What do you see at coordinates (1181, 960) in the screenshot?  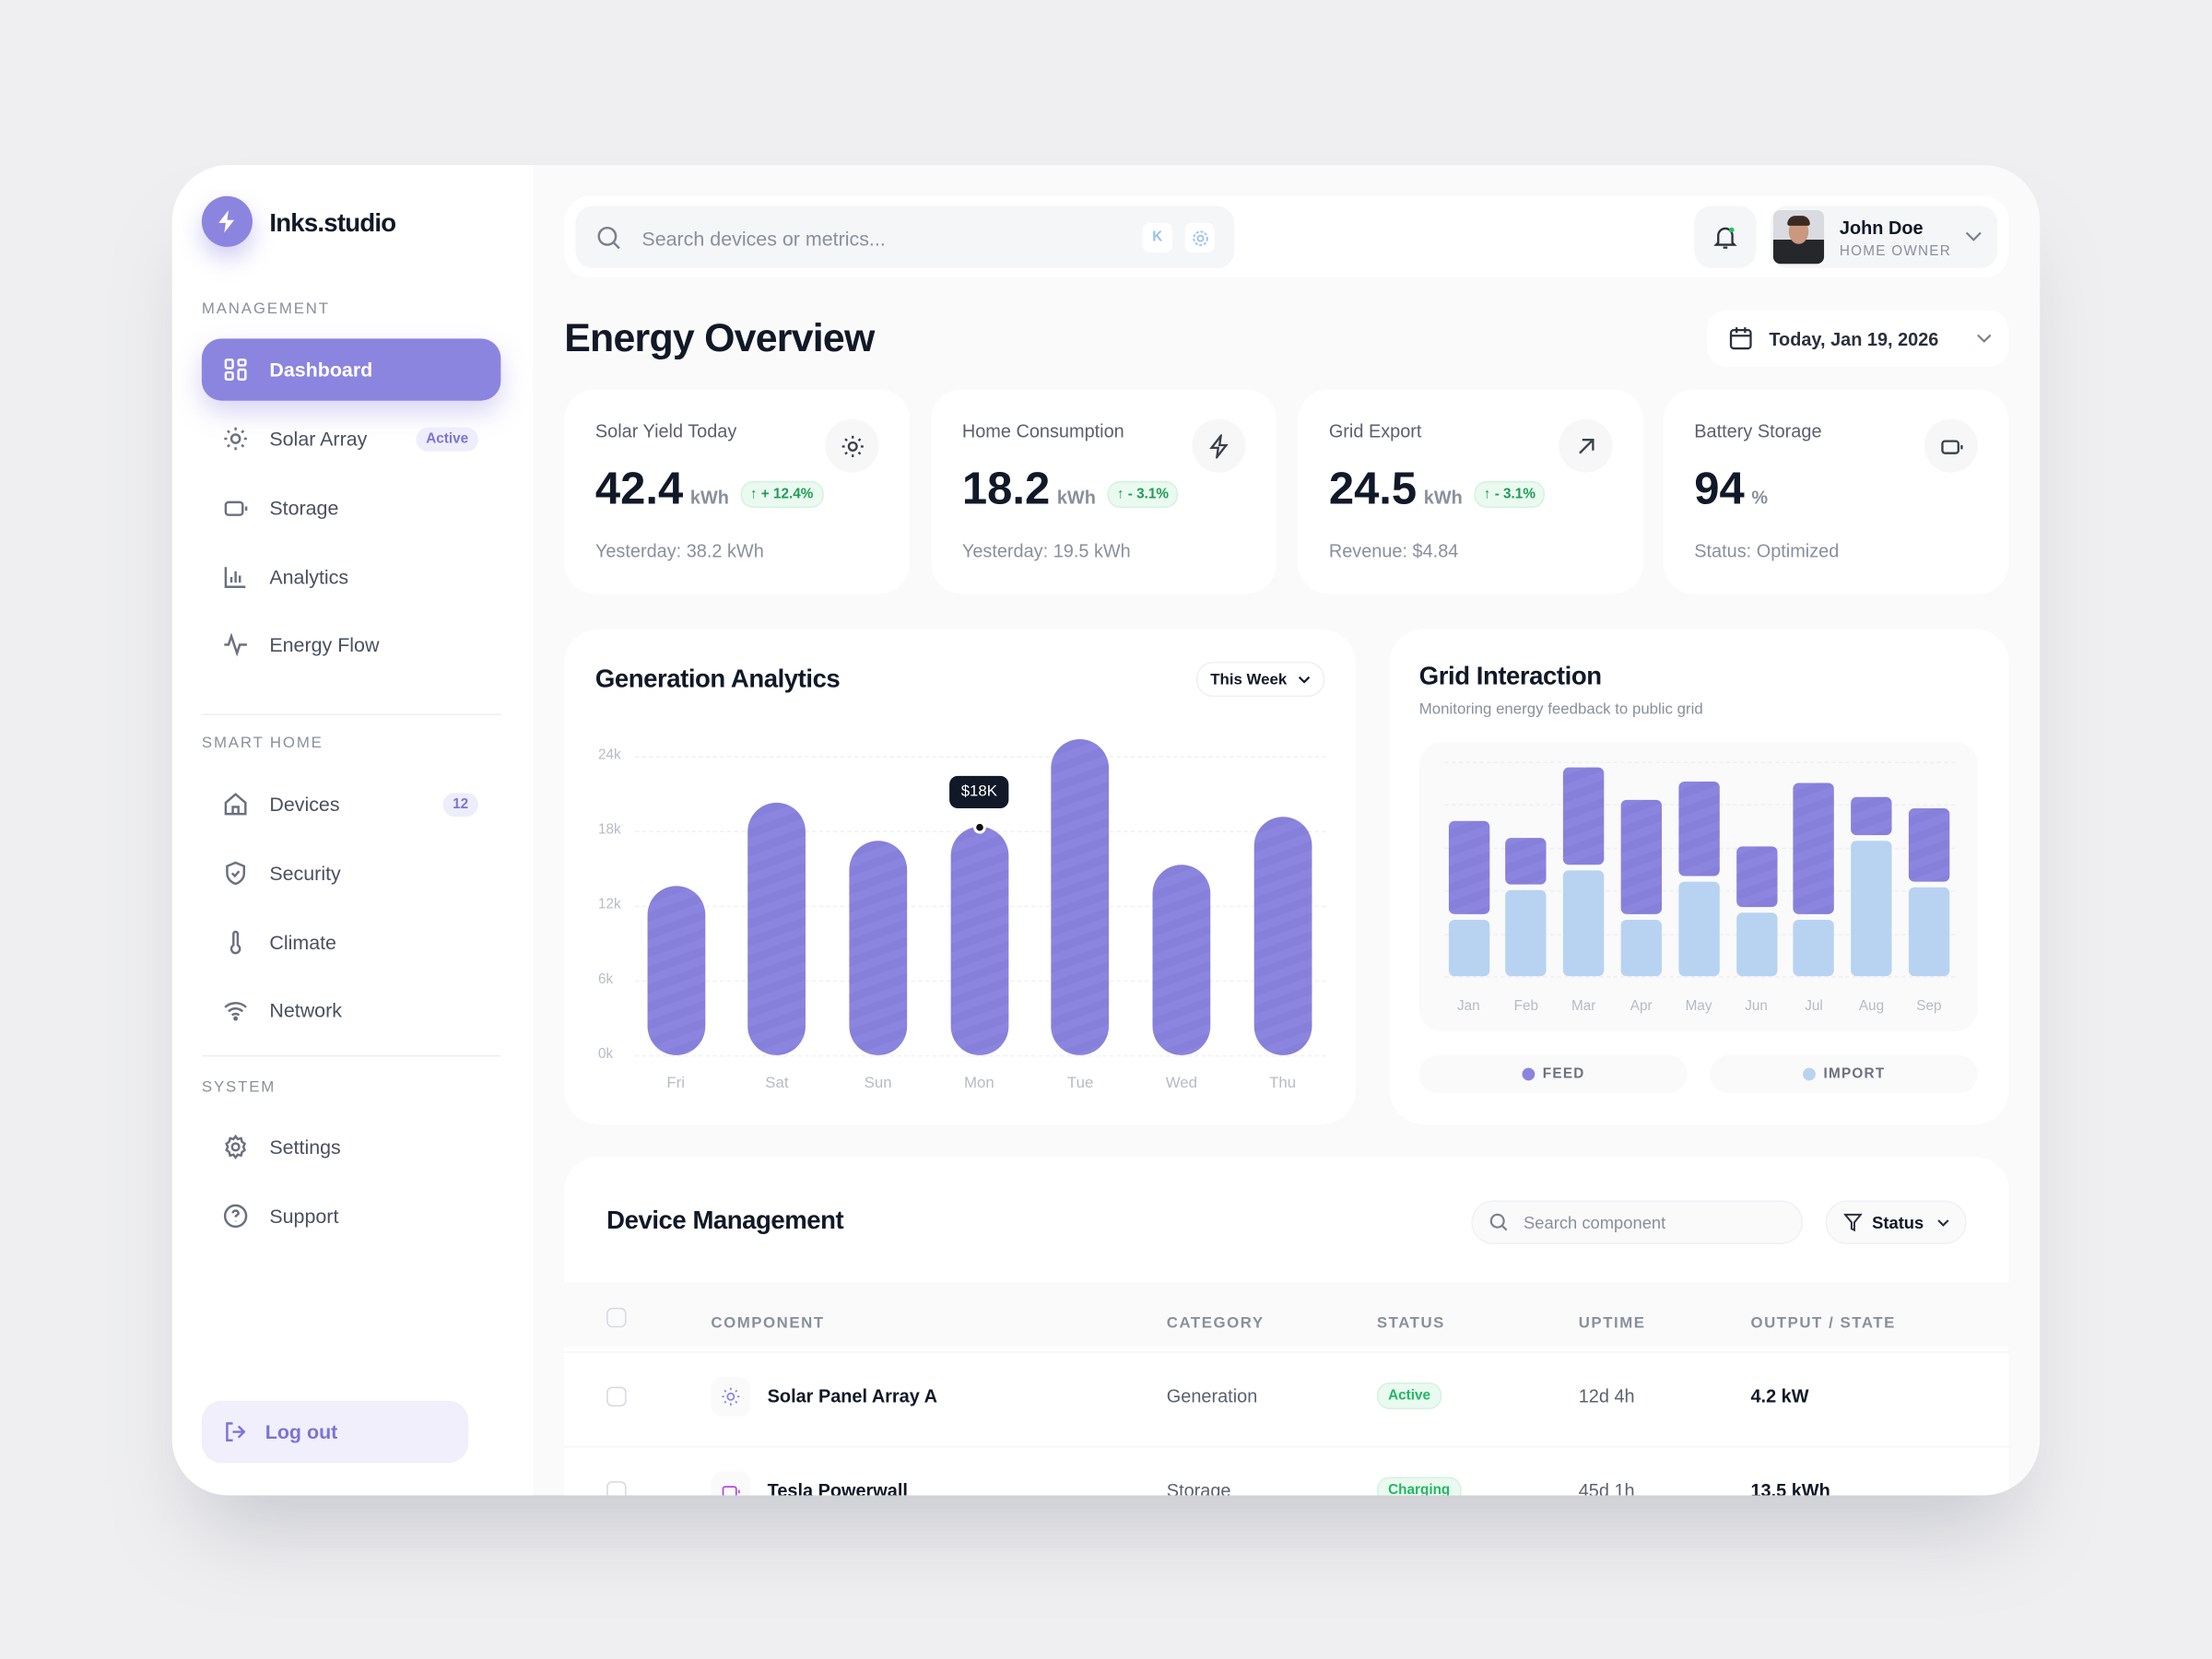 I see `bar-wed` at bounding box center [1181, 960].